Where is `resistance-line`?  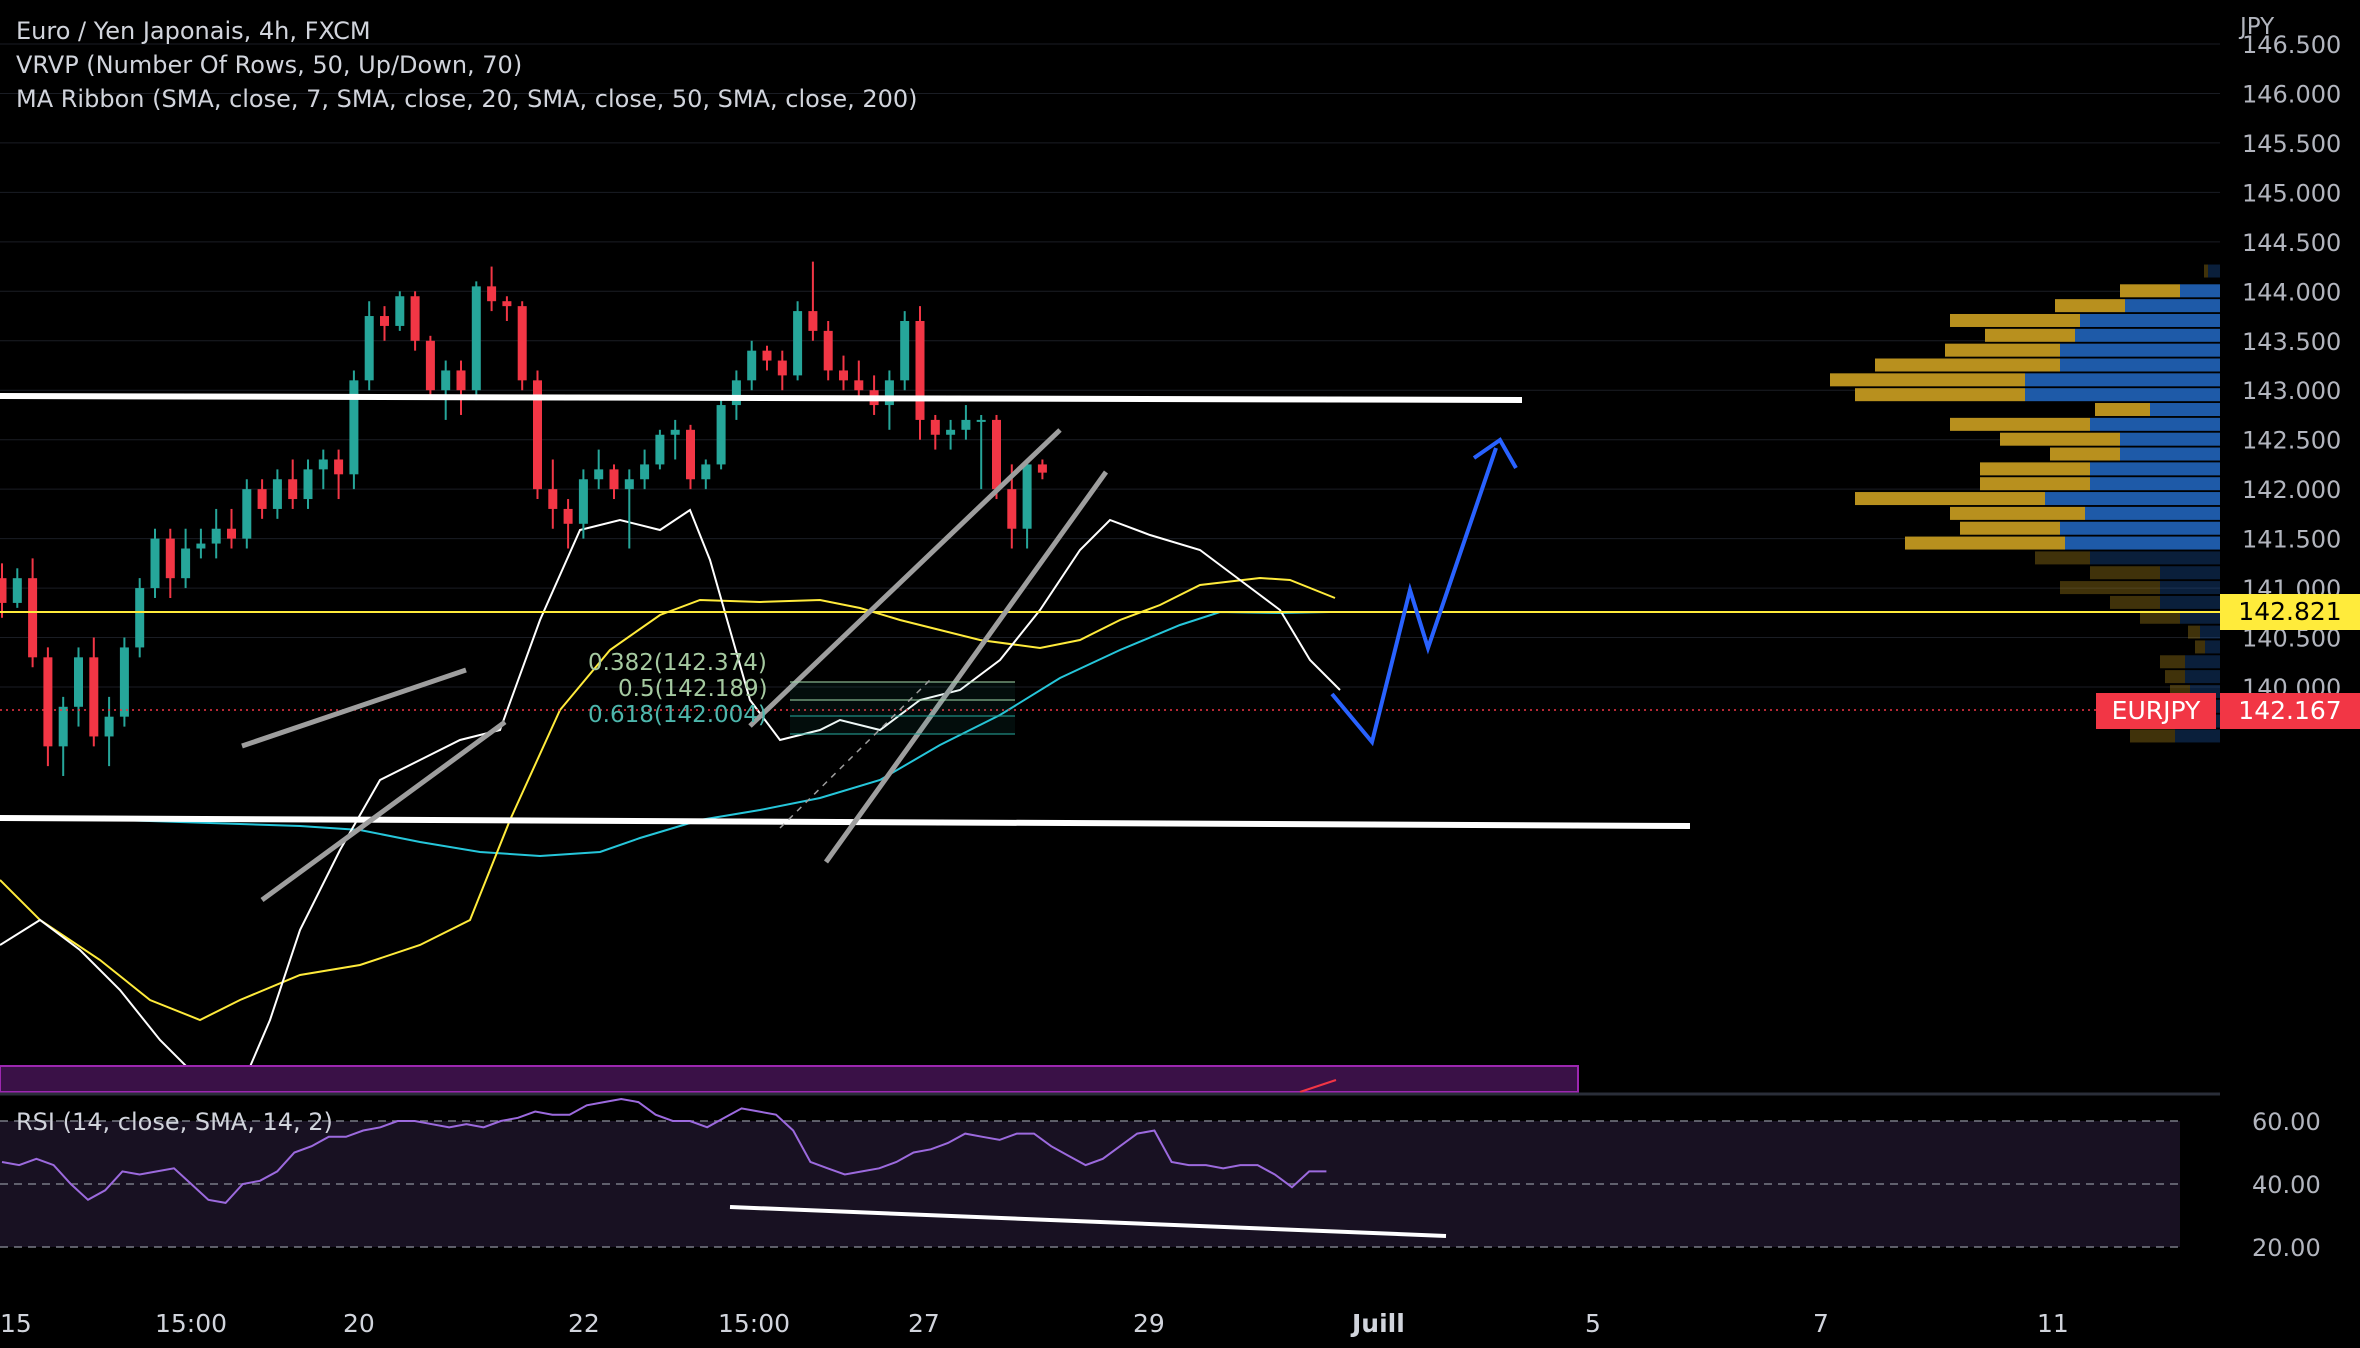
resistance-line is located at coordinates (761, 398).